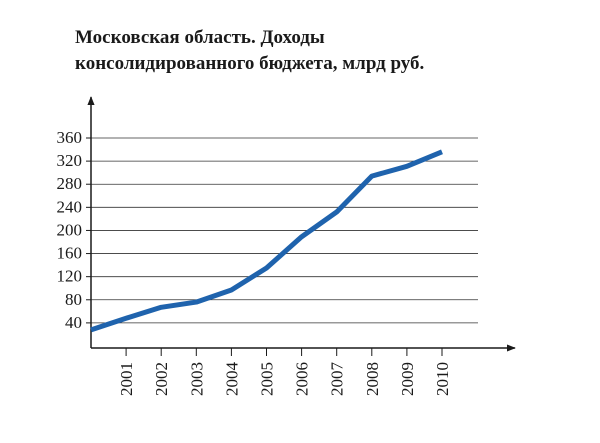 Image resolution: width=600 pixels, height=443 pixels. I want to click on x-tick-label: 2007, so click(337, 379).